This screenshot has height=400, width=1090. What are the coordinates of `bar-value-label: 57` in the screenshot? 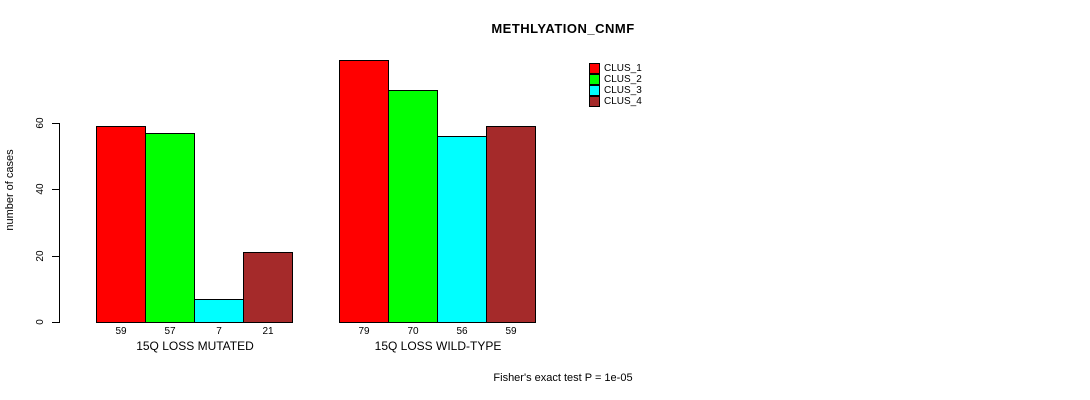 It's located at (170, 331).